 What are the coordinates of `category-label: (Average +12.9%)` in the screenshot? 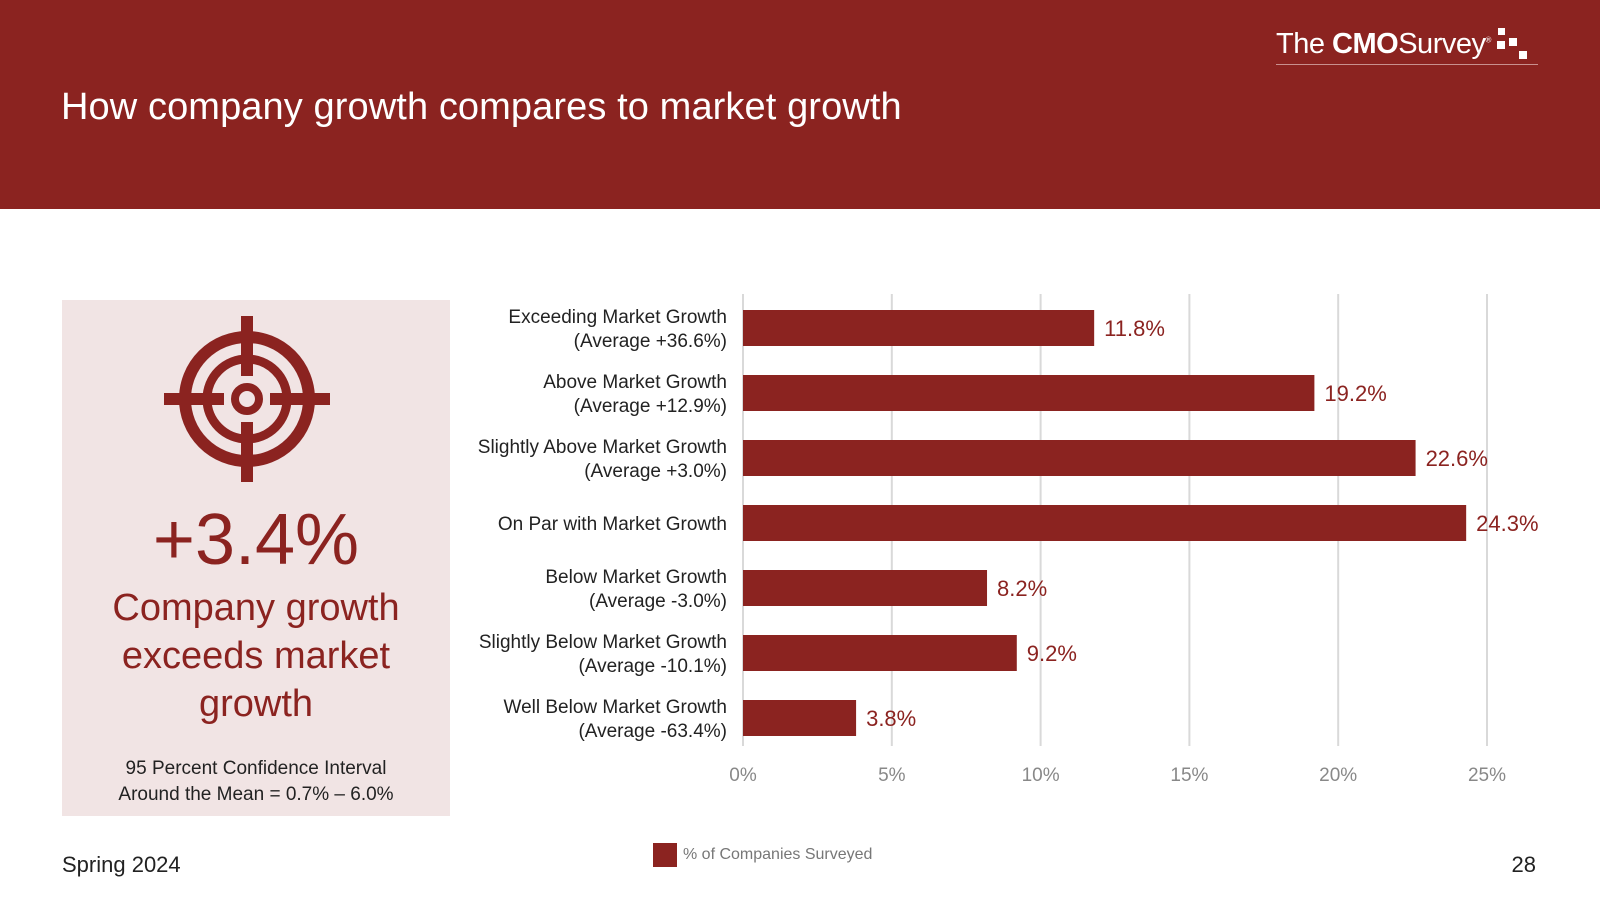 It's located at (650, 406).